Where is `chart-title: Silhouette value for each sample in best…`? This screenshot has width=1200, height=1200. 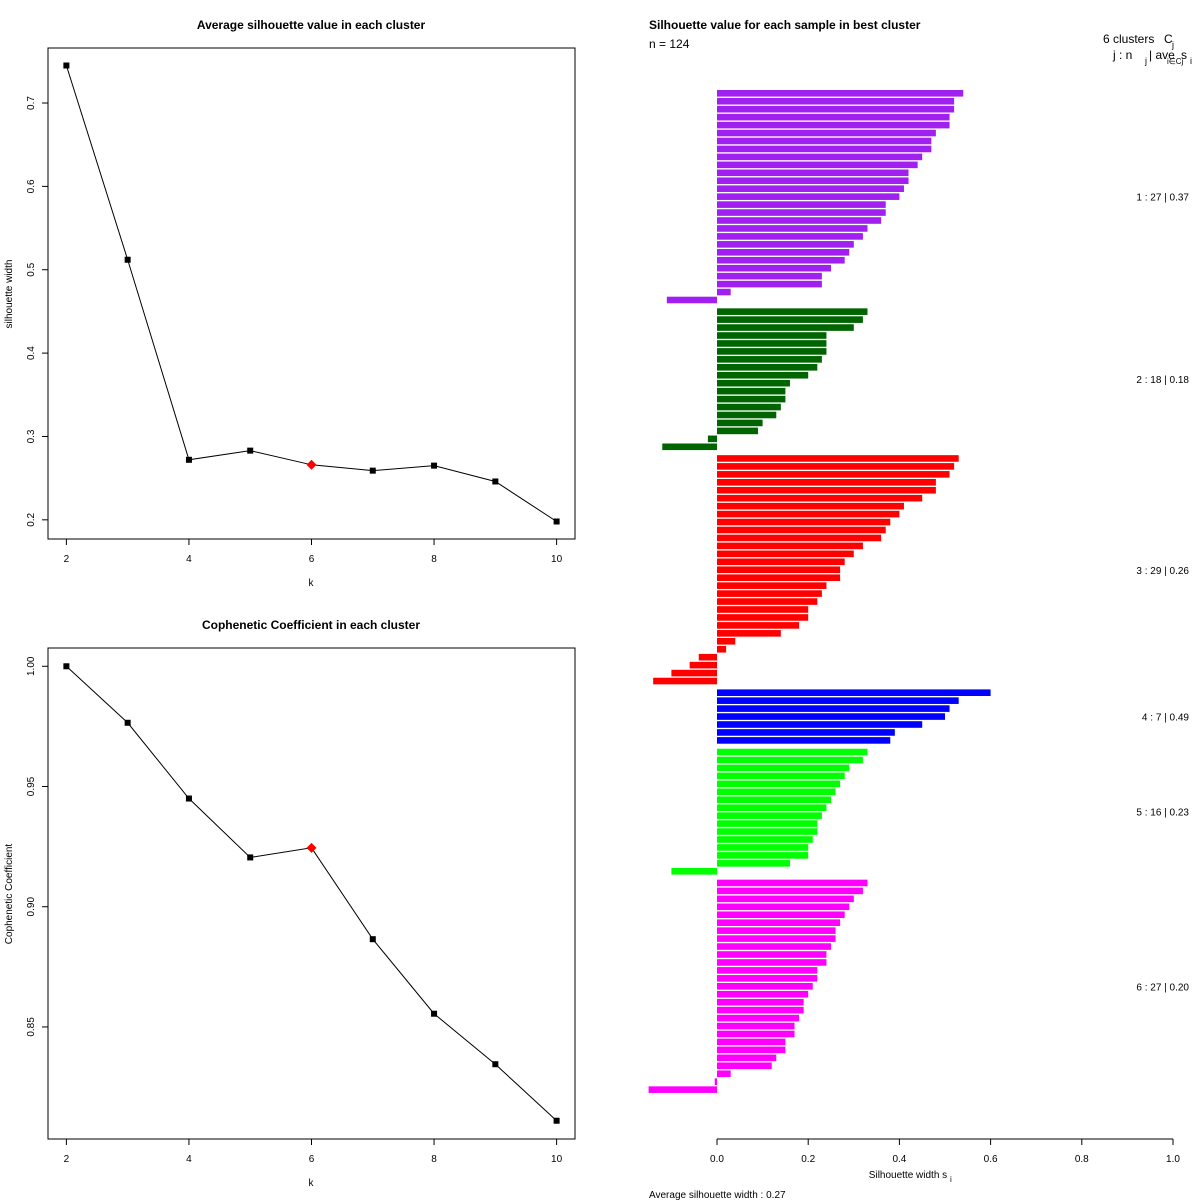 chart-title: Silhouette value for each sample in best… is located at coordinates (785, 25).